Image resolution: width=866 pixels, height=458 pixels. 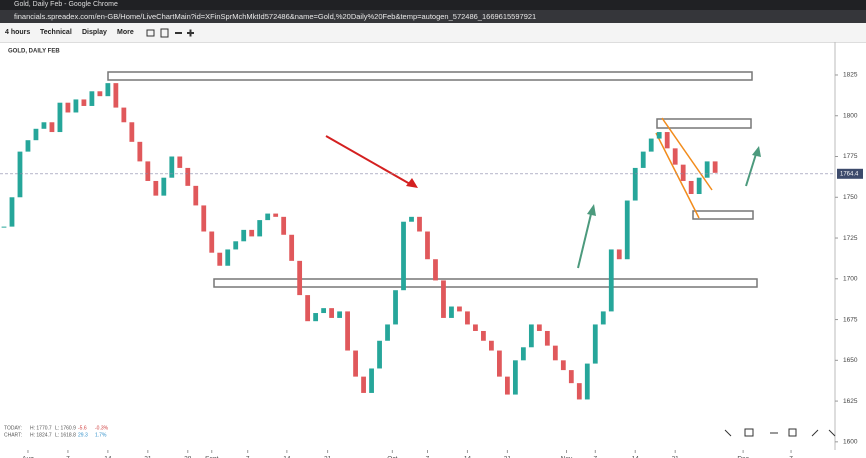 What do you see at coordinates (850, 360) in the screenshot?
I see `y-tick-label: 1650` at bounding box center [850, 360].